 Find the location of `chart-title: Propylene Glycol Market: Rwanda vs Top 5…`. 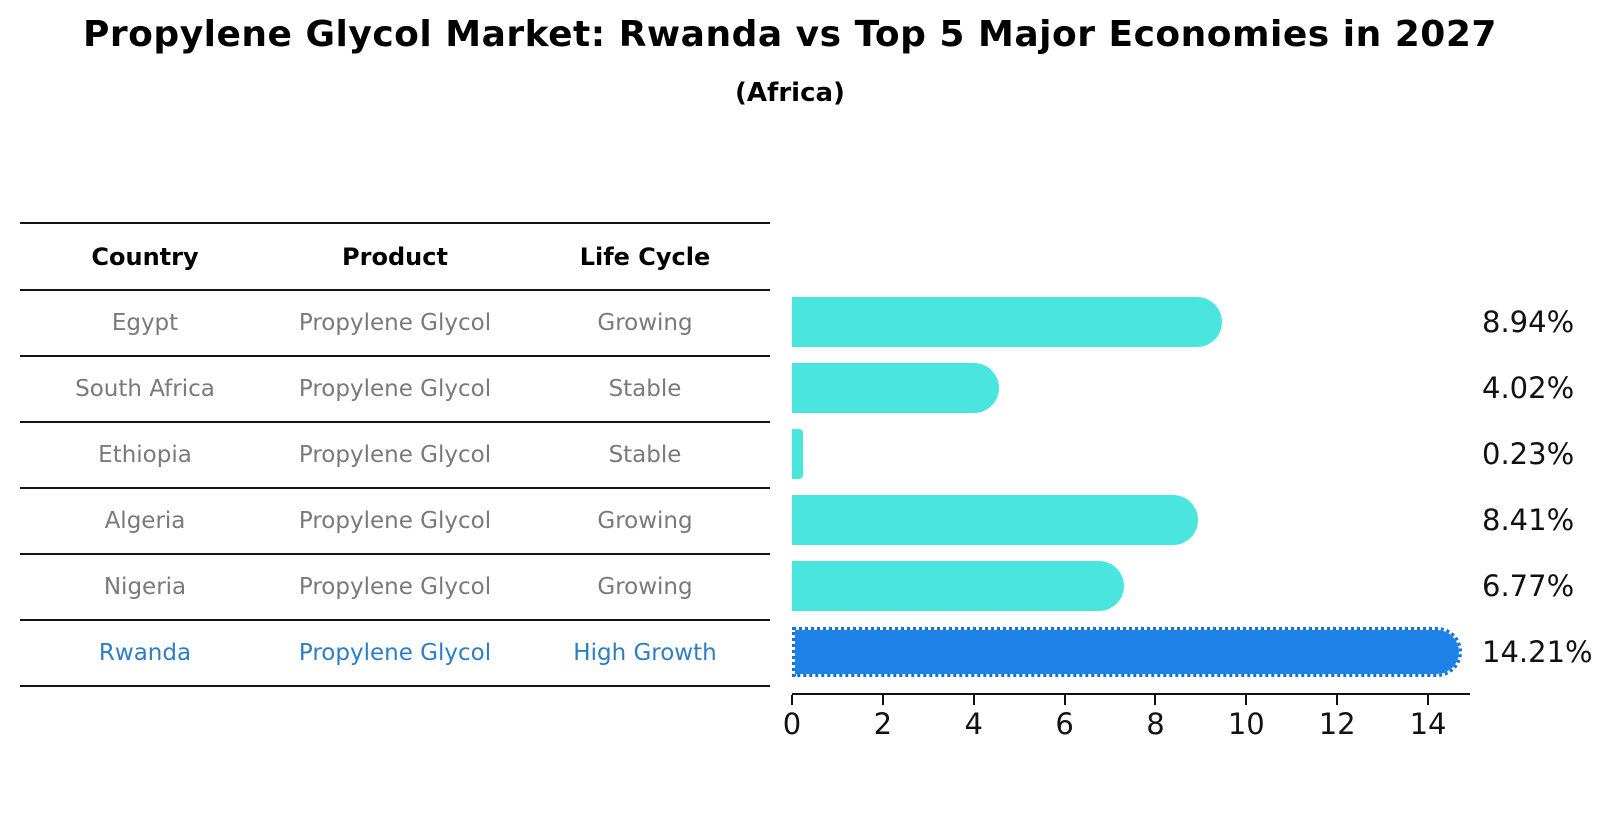

chart-title: Propylene Glycol Market: Rwanda vs Top 5… is located at coordinates (790, 34).